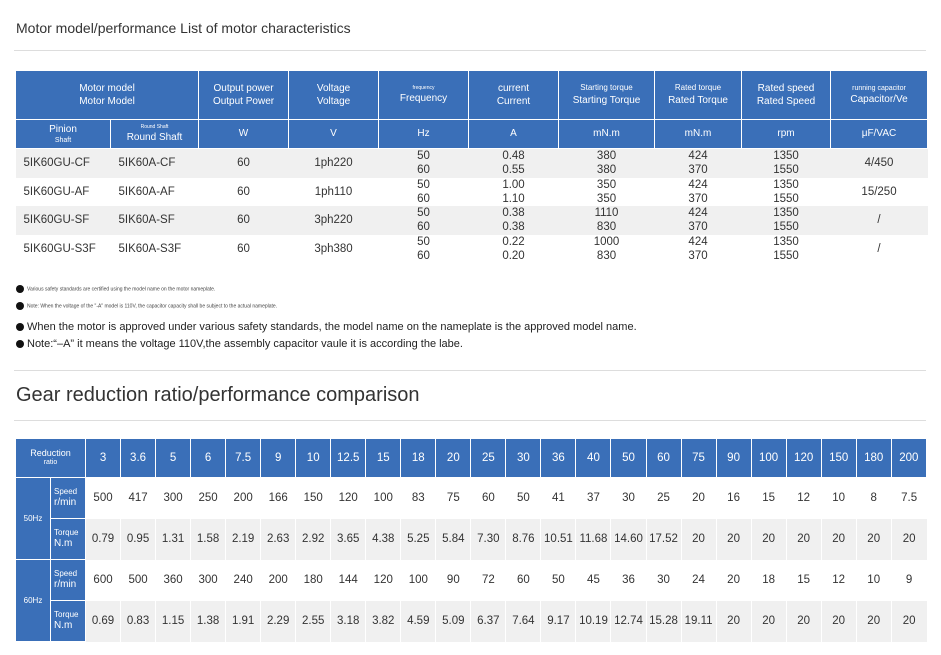  I want to click on ratio-header: 150, so click(838, 458).